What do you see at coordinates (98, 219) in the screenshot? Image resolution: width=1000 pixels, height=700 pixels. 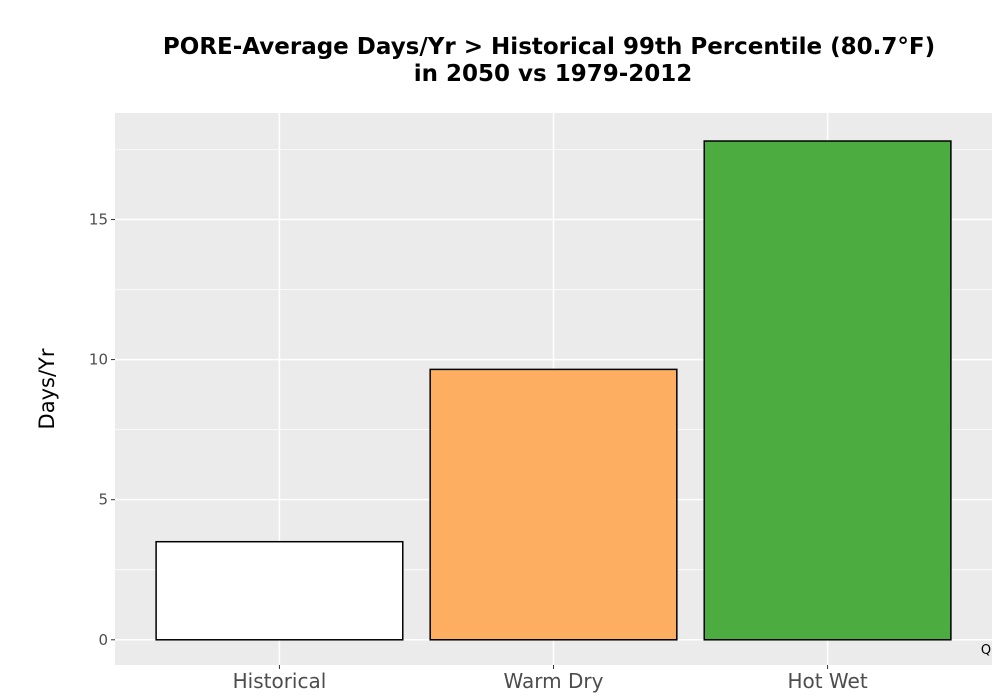 I see `y-tick-label-15: 15` at bounding box center [98, 219].